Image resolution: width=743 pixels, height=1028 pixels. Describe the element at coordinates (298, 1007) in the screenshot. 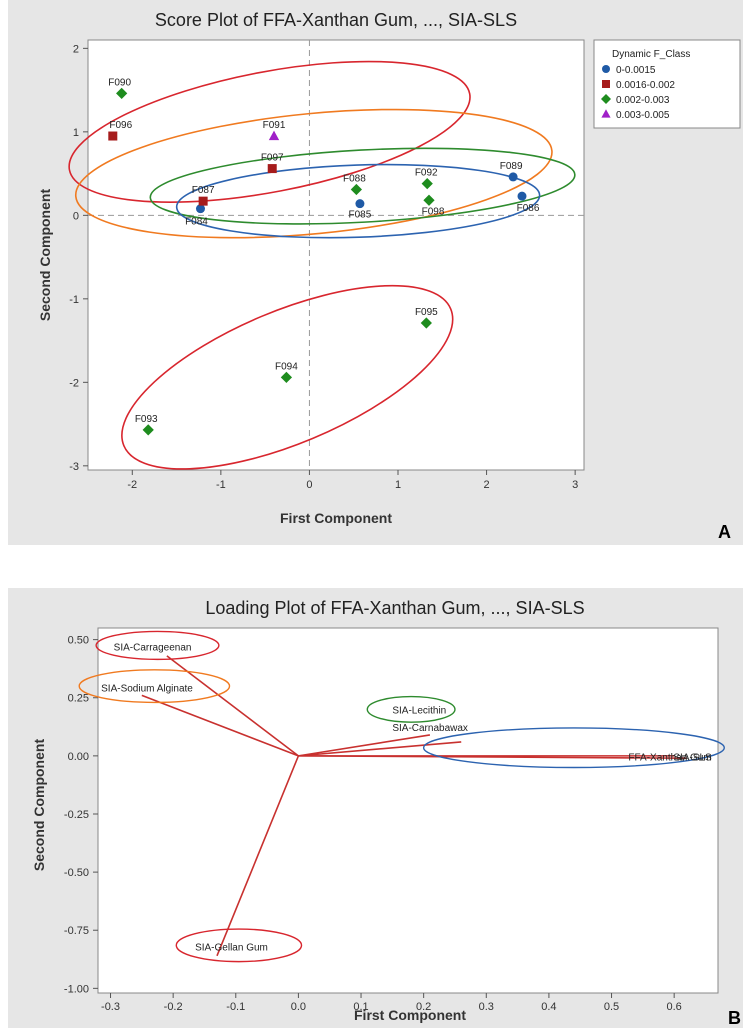

I see `x-tick-label: 0.0` at that location.